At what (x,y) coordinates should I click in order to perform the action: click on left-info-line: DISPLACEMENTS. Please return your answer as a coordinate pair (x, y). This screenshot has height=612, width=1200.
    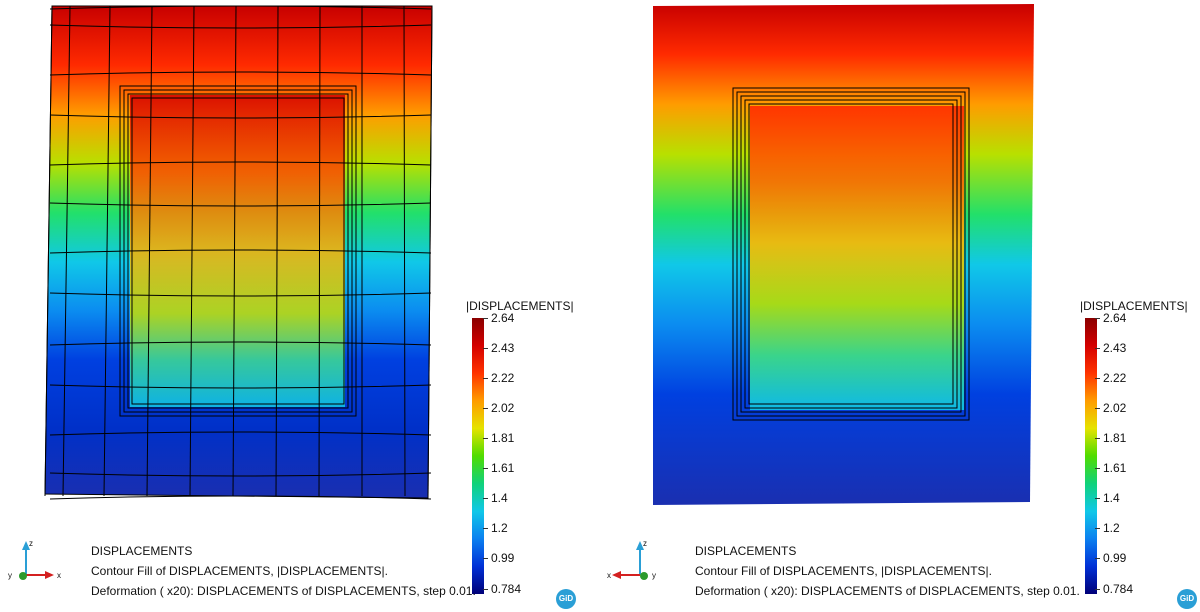
    Looking at the image, I should click on (142, 551).